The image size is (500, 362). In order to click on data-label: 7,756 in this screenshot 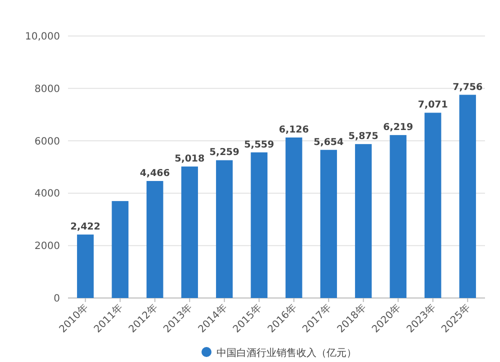, I will do `click(468, 87)`.